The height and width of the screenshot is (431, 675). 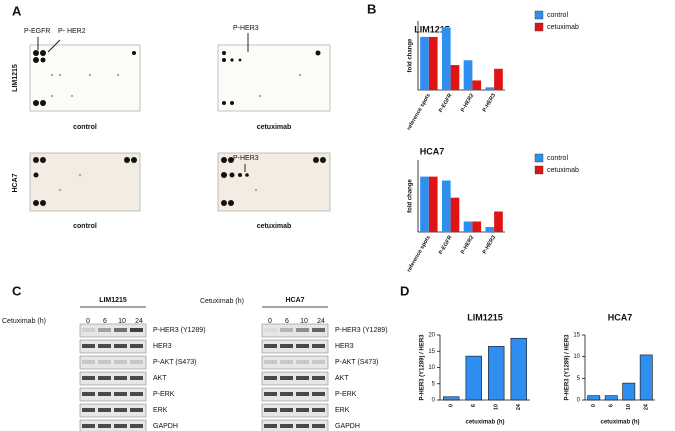 What do you see at coordinates (489, 245) in the screenshot?
I see `x-tick-label: P-HER3` at bounding box center [489, 245].